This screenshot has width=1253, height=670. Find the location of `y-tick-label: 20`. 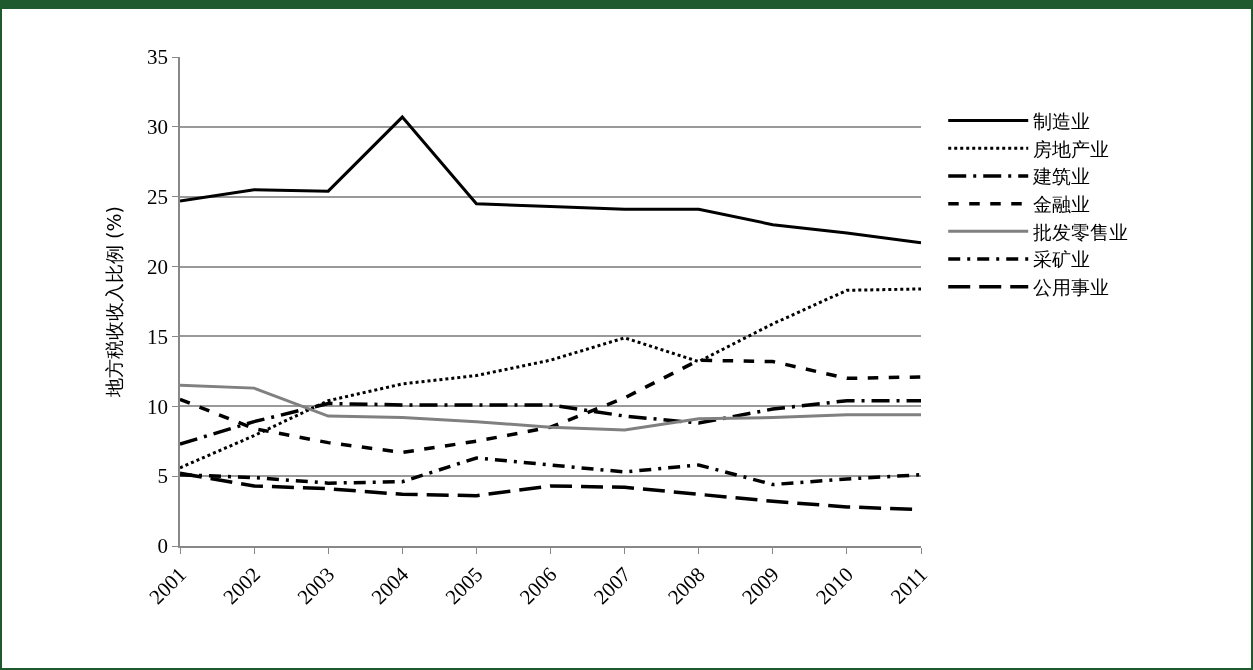

y-tick-label: 20 is located at coordinates (158, 266).